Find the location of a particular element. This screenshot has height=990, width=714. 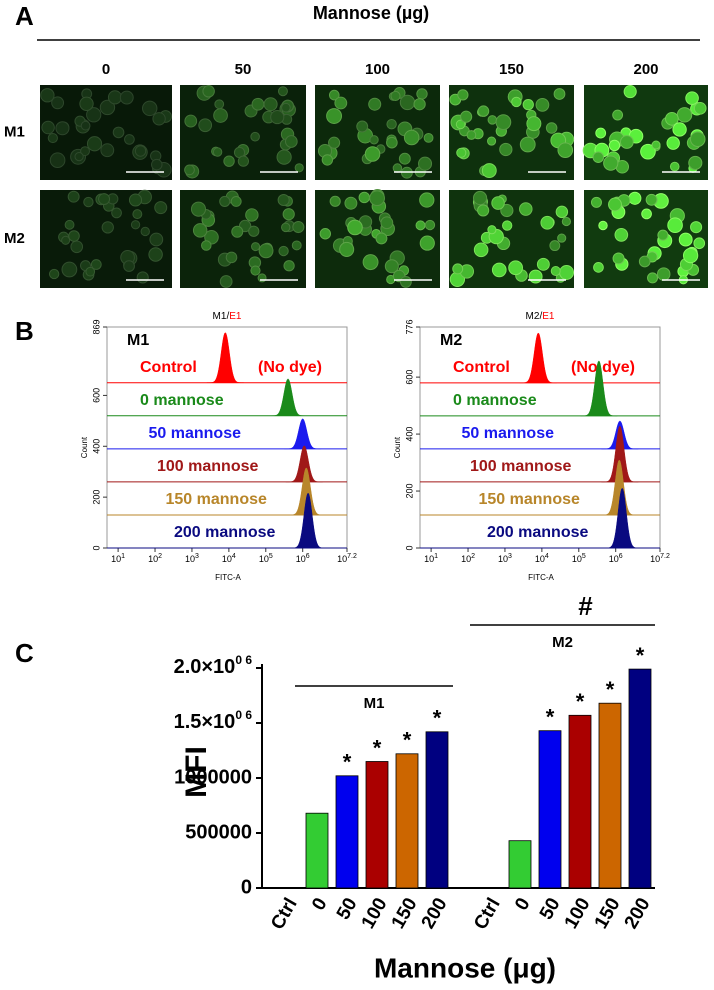

series-label: 200 mannose is located at coordinates (224, 532).